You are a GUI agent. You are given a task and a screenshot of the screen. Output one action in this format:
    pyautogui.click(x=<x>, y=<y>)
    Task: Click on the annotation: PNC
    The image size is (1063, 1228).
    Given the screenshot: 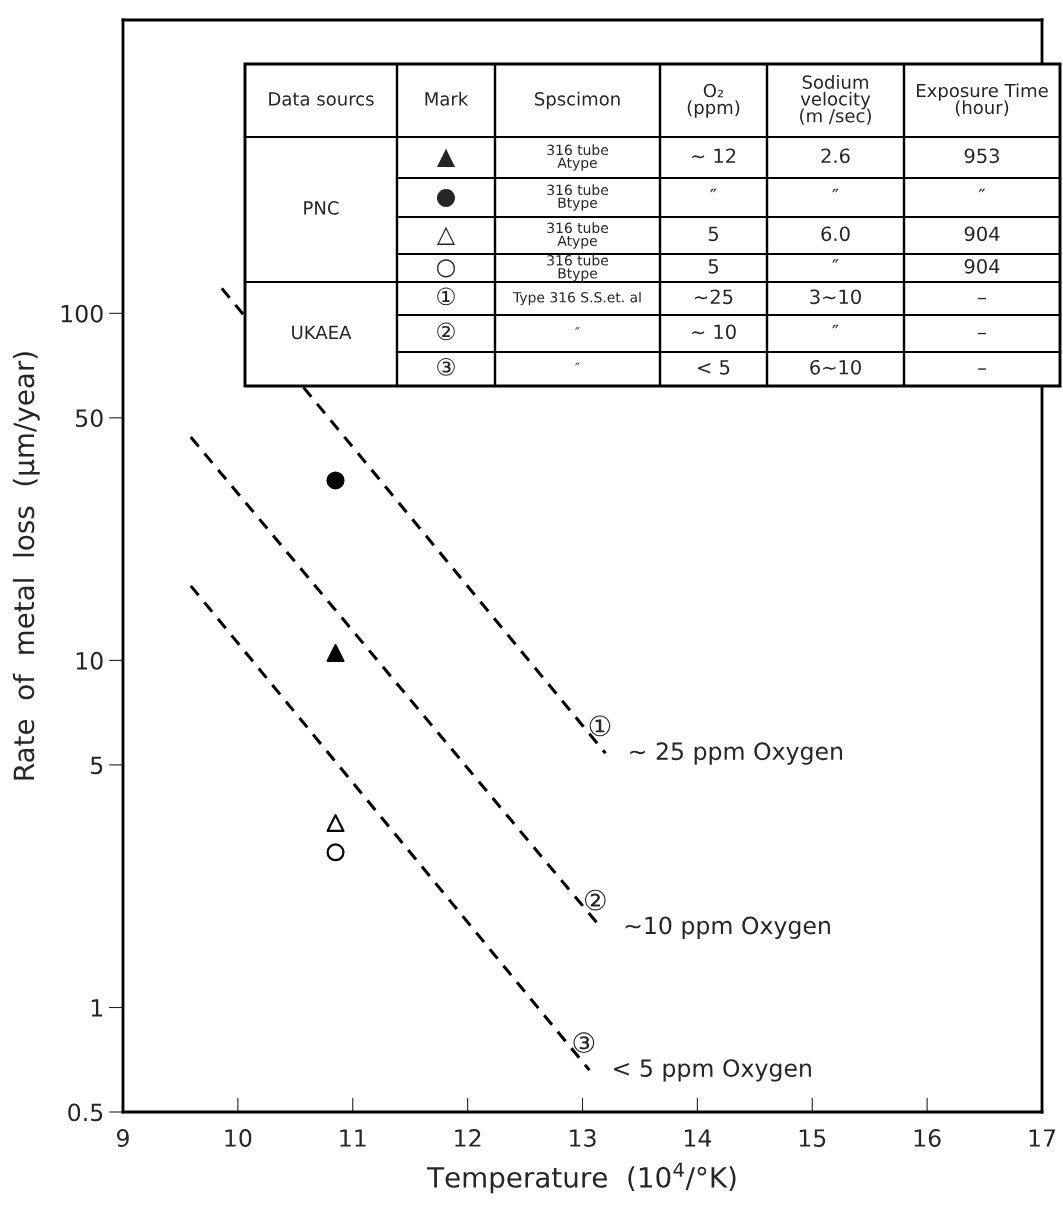 What is the action you would take?
    pyautogui.click(x=321, y=208)
    